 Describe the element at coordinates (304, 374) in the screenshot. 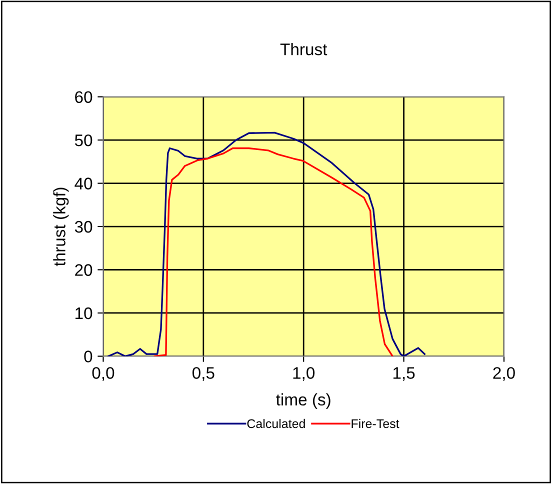

I see `x-tick-label: 1,0` at that location.